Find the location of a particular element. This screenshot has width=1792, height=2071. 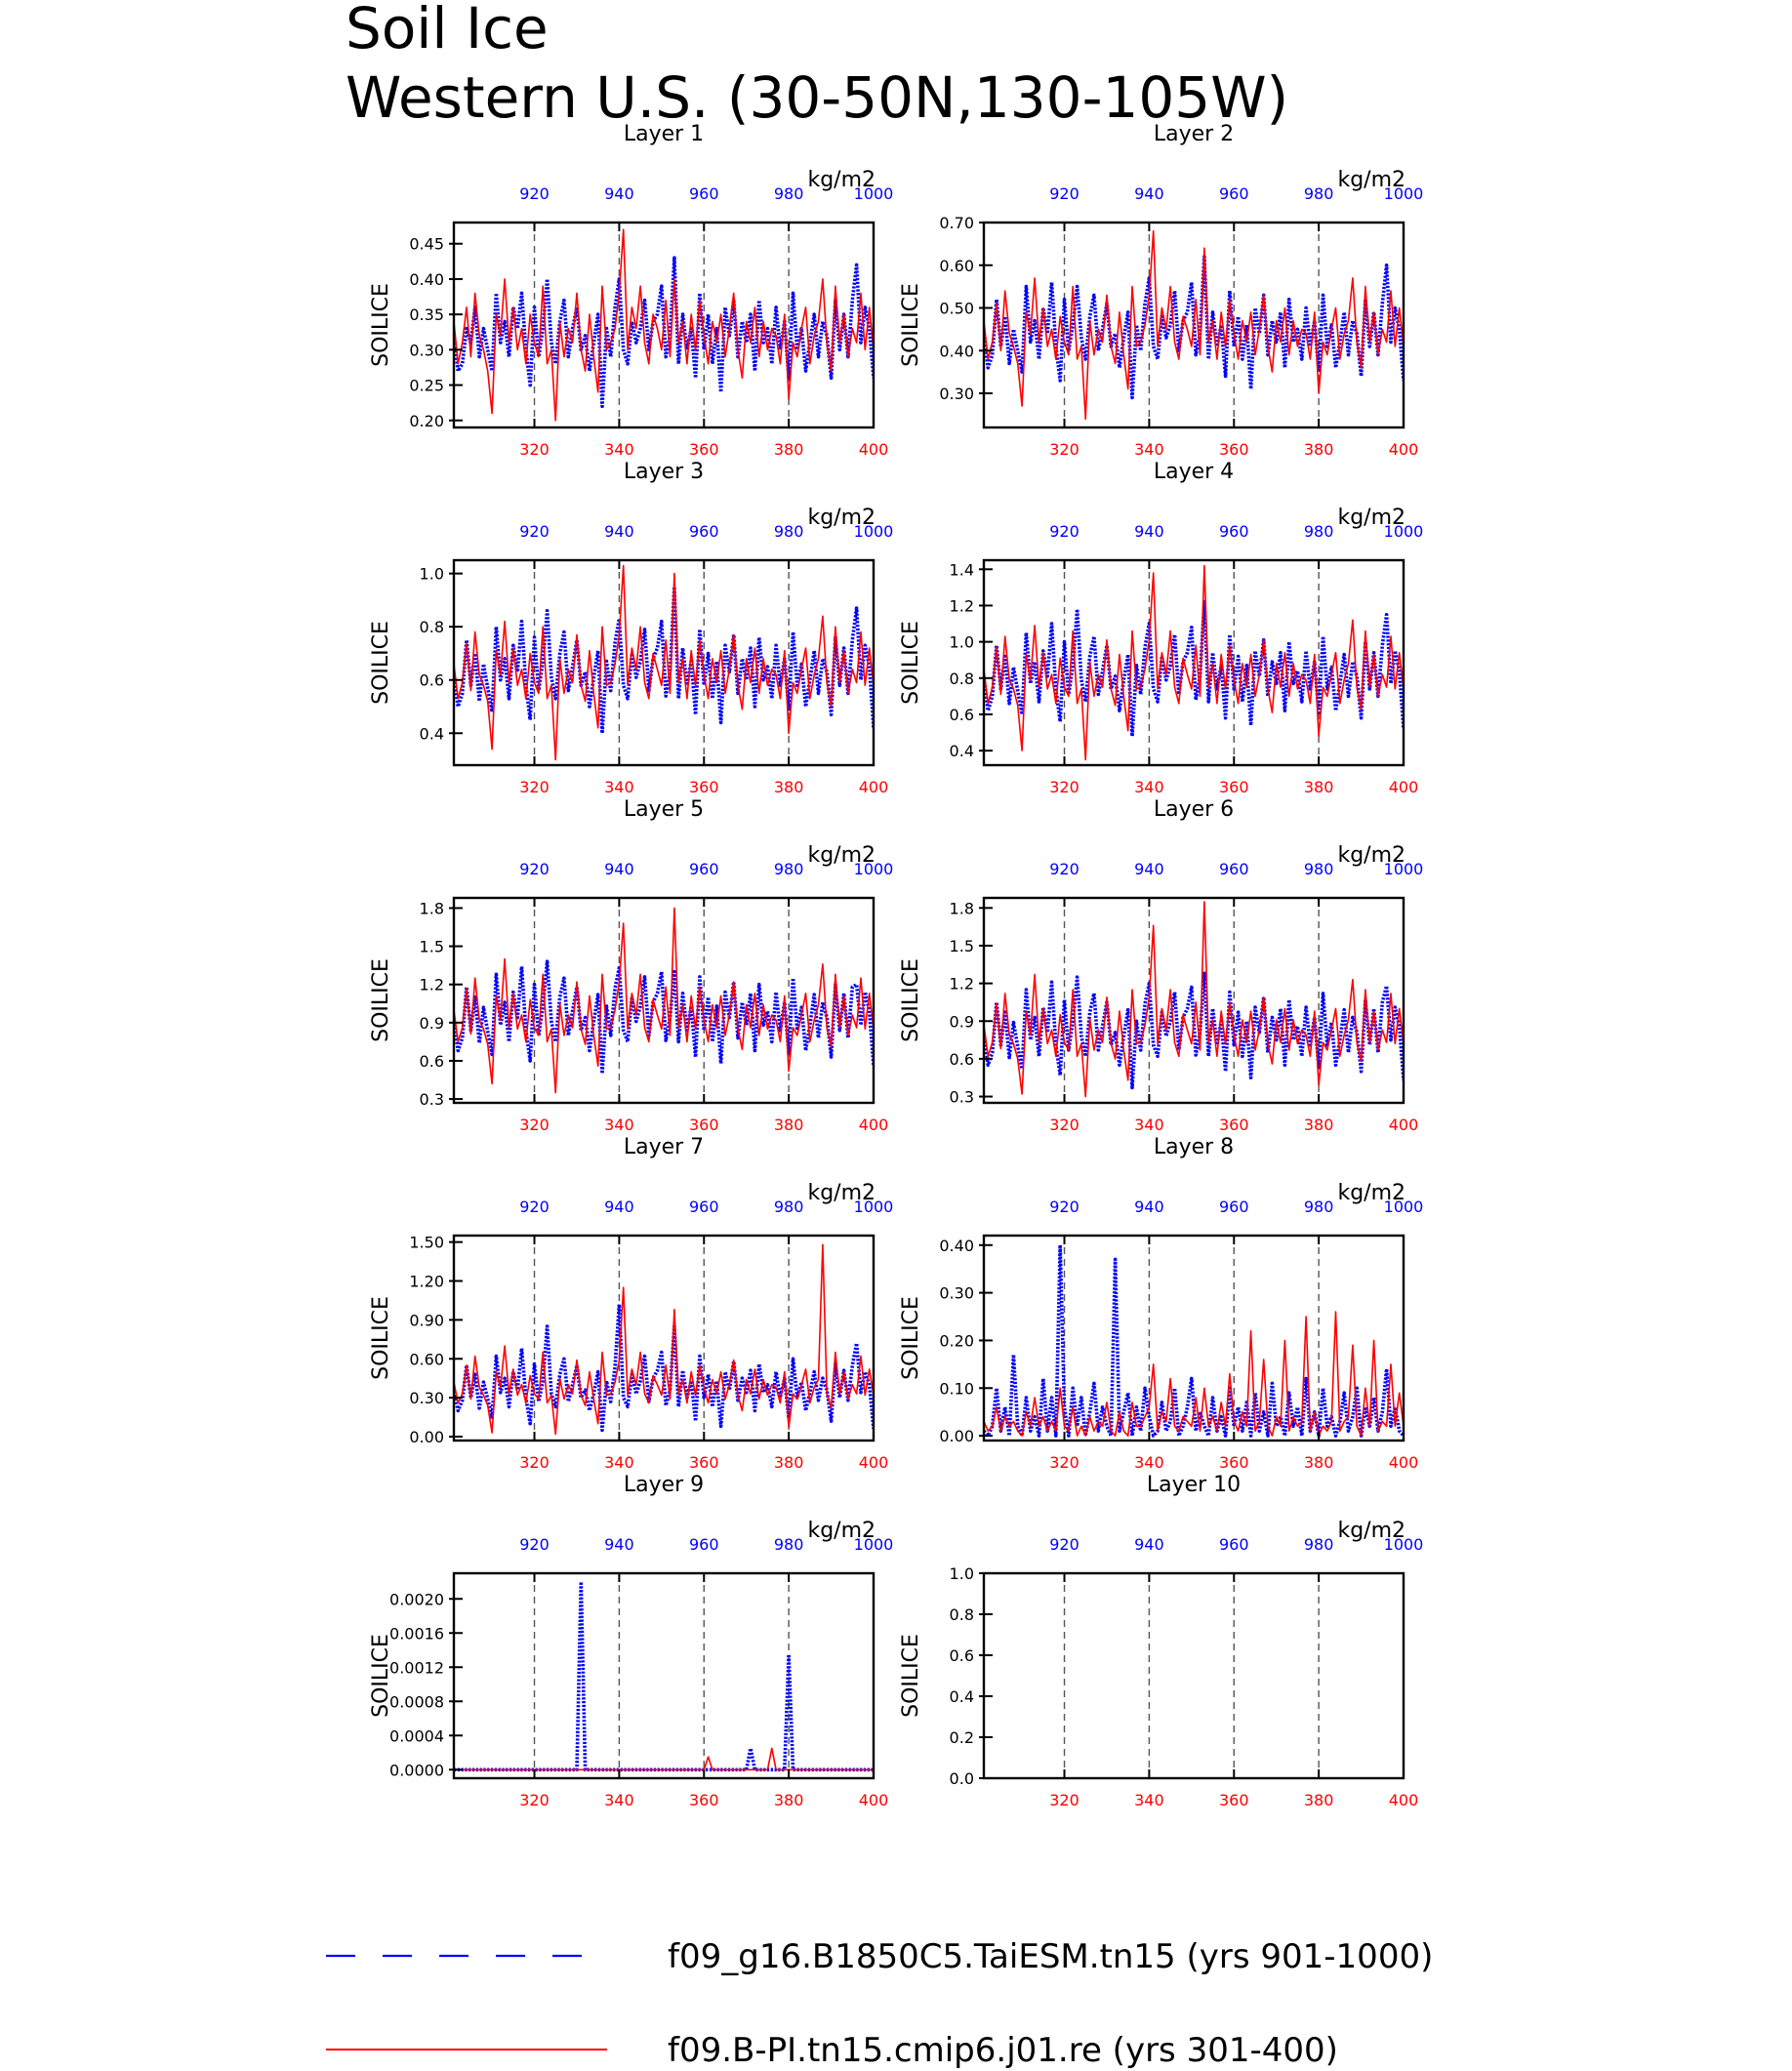

y-tick-label: 0.20 is located at coordinates (956, 1341).